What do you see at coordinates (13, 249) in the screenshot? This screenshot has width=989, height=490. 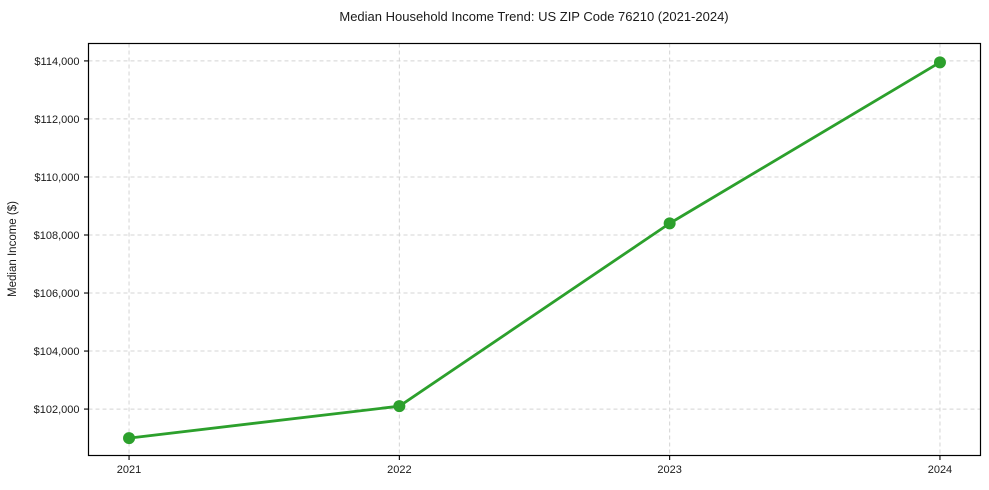 I see `y-axis-label: Median Income ($)` at bounding box center [13, 249].